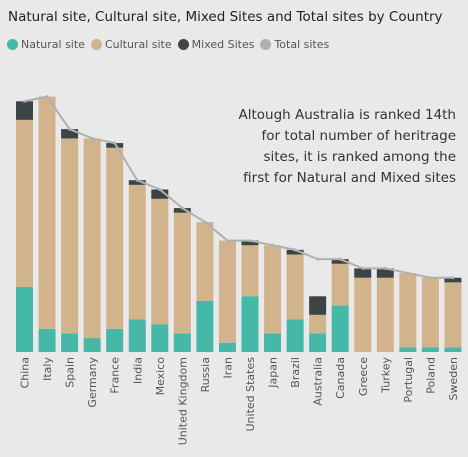  What do you see at coordinates (92, 382) in the screenshot?
I see `x-tick-label: Germany` at bounding box center [92, 382].